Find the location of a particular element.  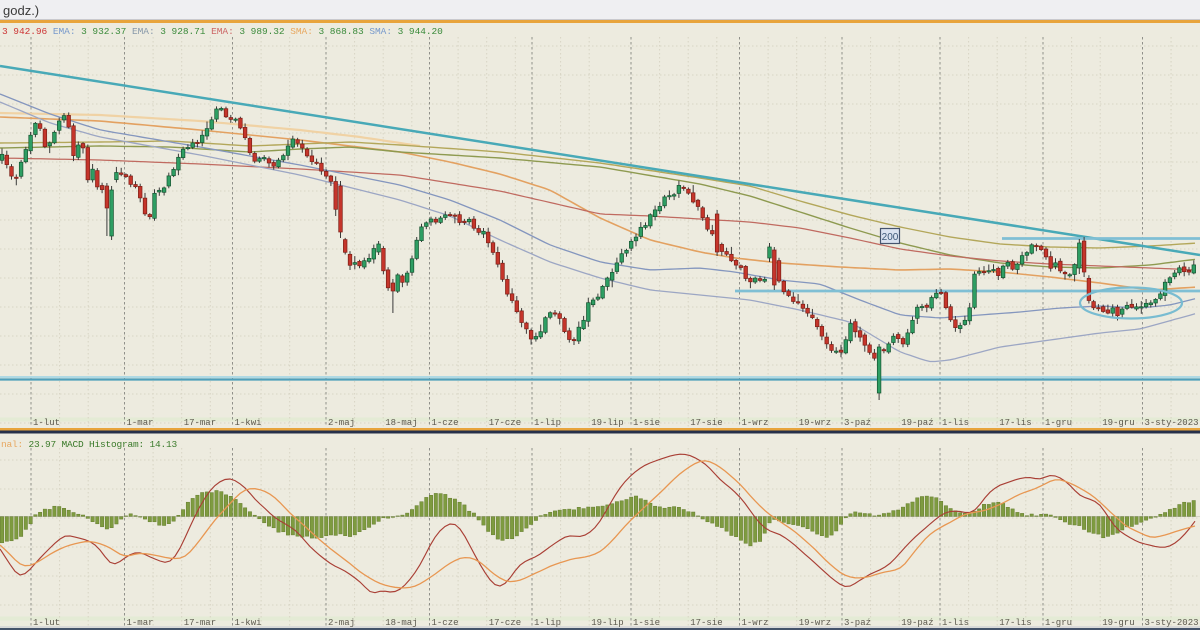

svg-text:nal: 23.97 MACD Histogram: 14.: nal: 23.97 MACD Histogram: 14.13 is located at coordinates (89, 444).